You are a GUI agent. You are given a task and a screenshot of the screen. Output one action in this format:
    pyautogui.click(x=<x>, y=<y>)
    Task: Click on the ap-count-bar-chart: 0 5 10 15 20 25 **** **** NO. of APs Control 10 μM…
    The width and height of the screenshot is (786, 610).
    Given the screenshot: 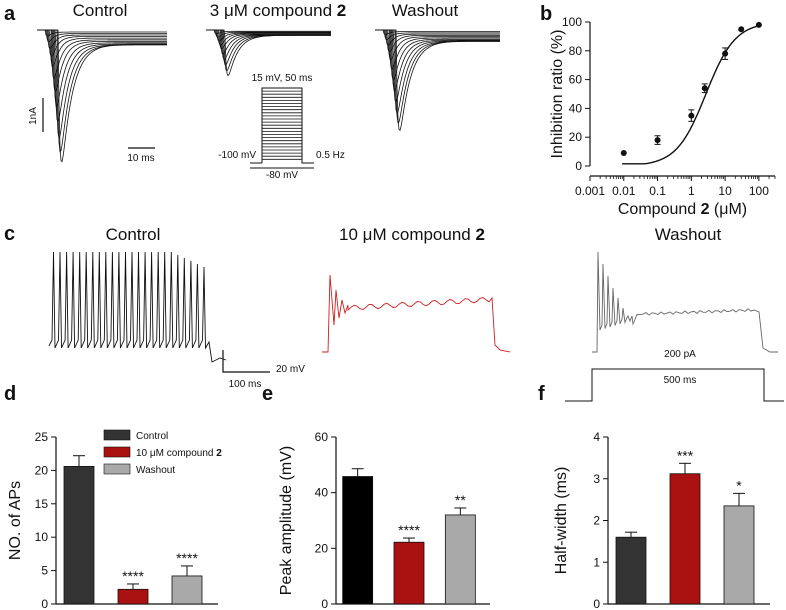 What is the action you would take?
    pyautogui.click(x=114, y=519)
    